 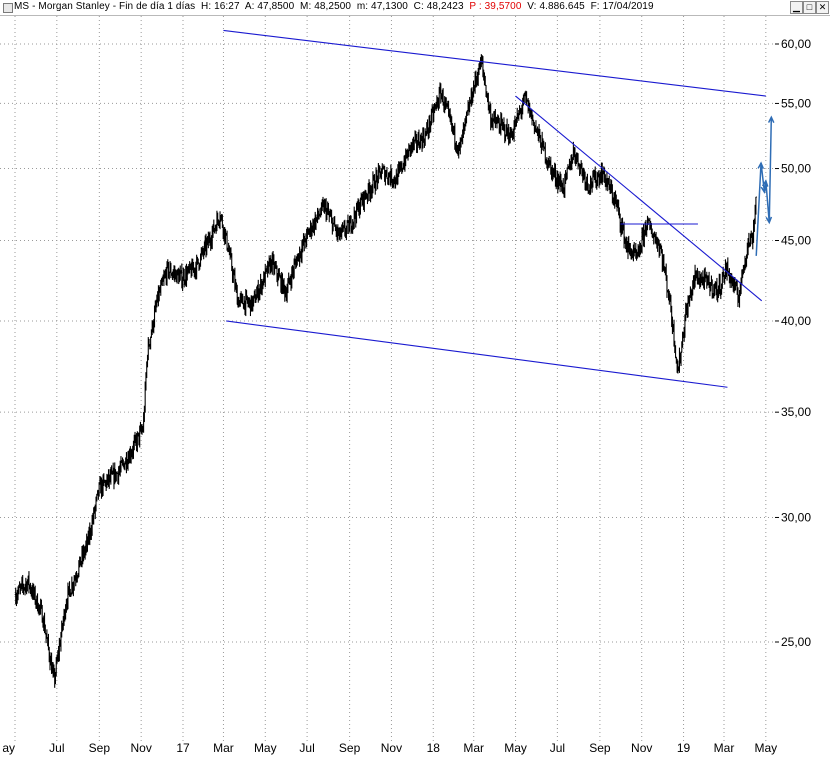 I want to click on y-tick-label: 35,00, so click(x=796, y=412).